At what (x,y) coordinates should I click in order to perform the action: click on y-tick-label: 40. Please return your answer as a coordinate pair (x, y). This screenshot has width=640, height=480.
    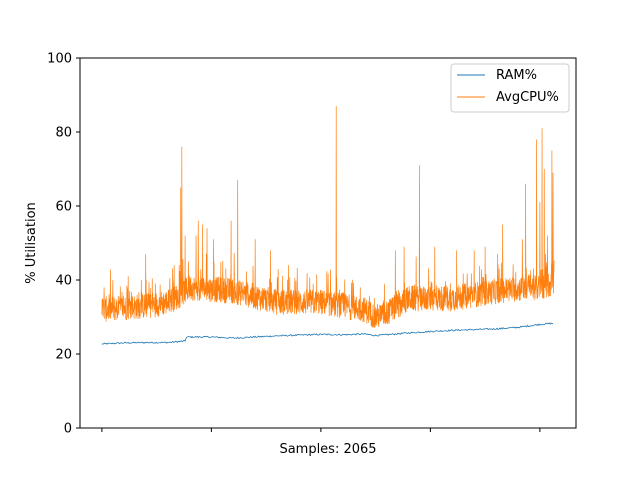
    Looking at the image, I should click on (63, 281).